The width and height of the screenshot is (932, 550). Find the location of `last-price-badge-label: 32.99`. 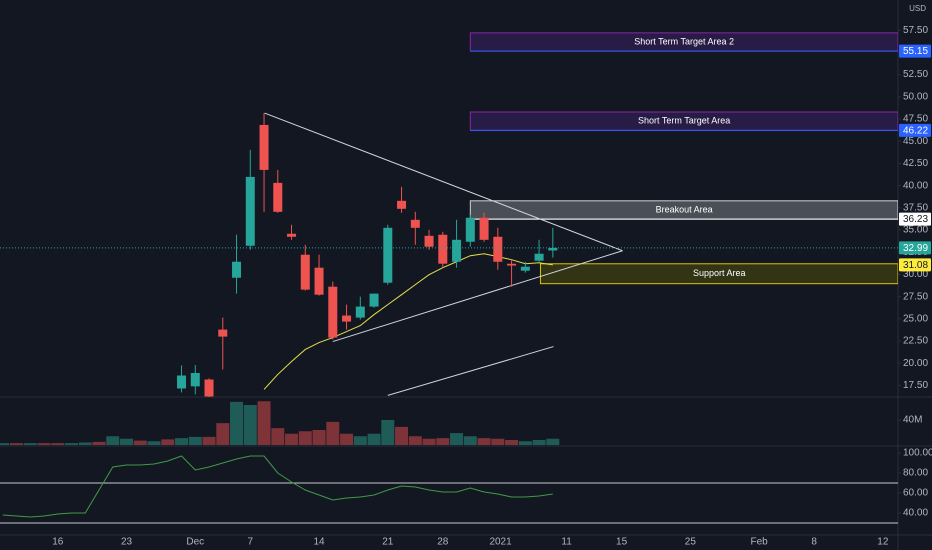

last-price-badge-label: 32.99 is located at coordinates (915, 248).